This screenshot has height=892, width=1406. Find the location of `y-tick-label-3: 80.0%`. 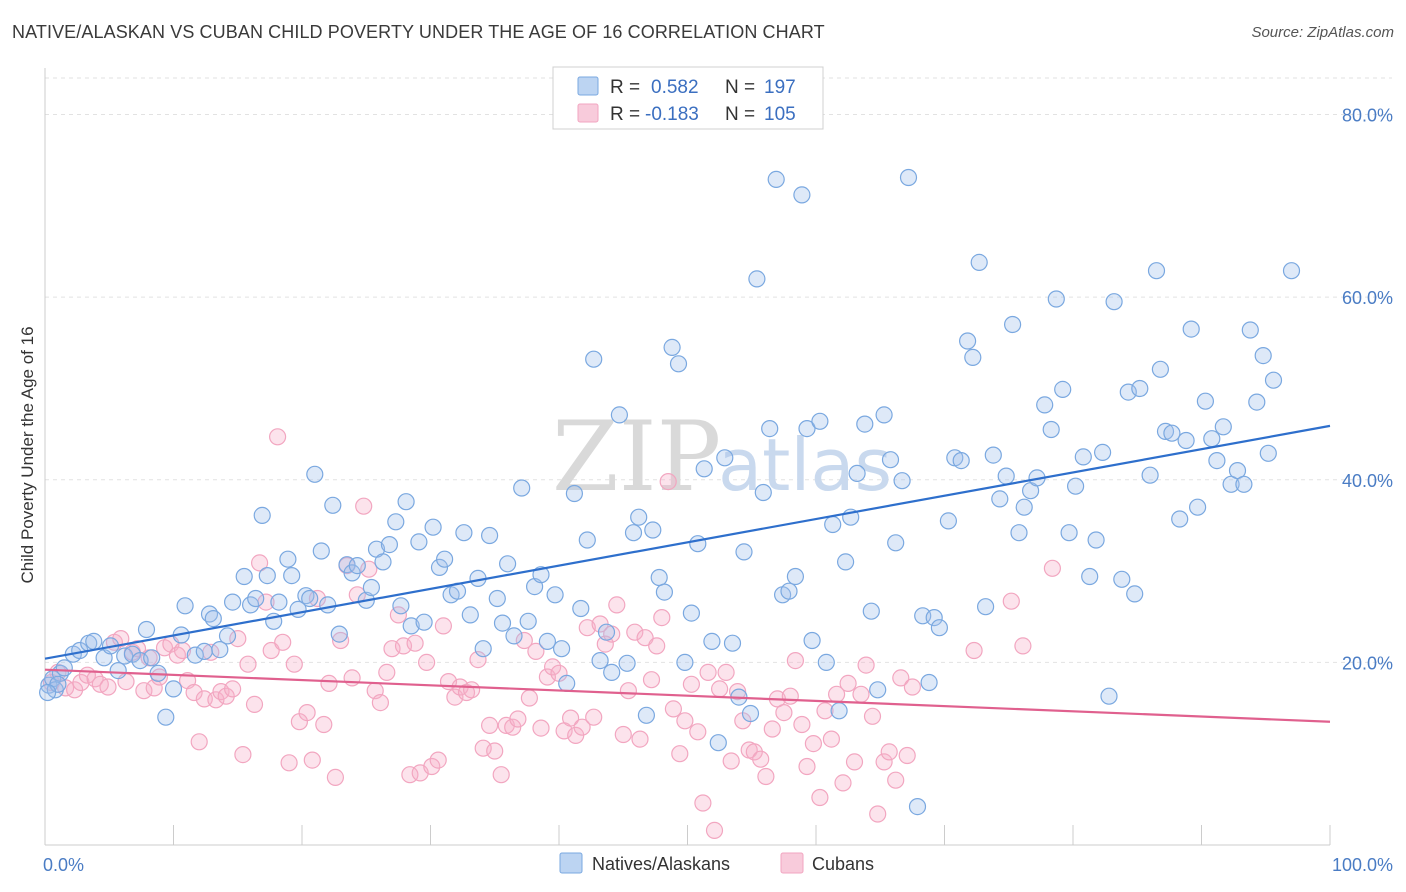

y-tick-label-3: 80.0% is located at coordinates (1367, 116).